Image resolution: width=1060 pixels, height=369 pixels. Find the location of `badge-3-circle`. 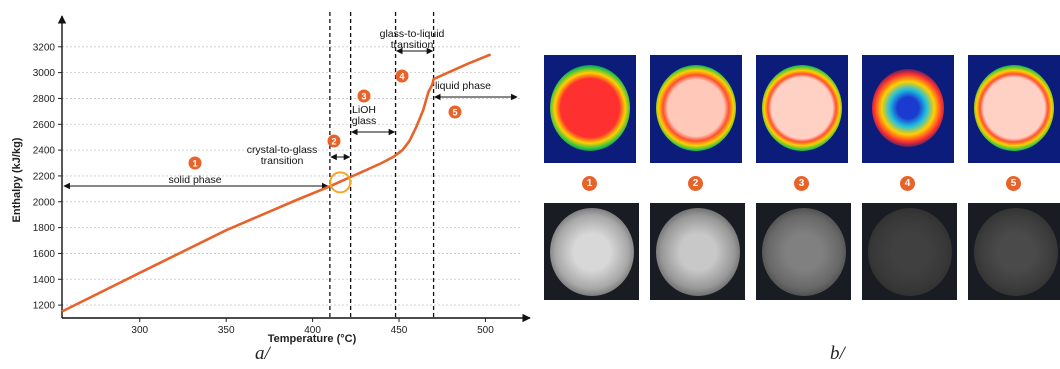

badge-3-circle is located at coordinates (364, 96).